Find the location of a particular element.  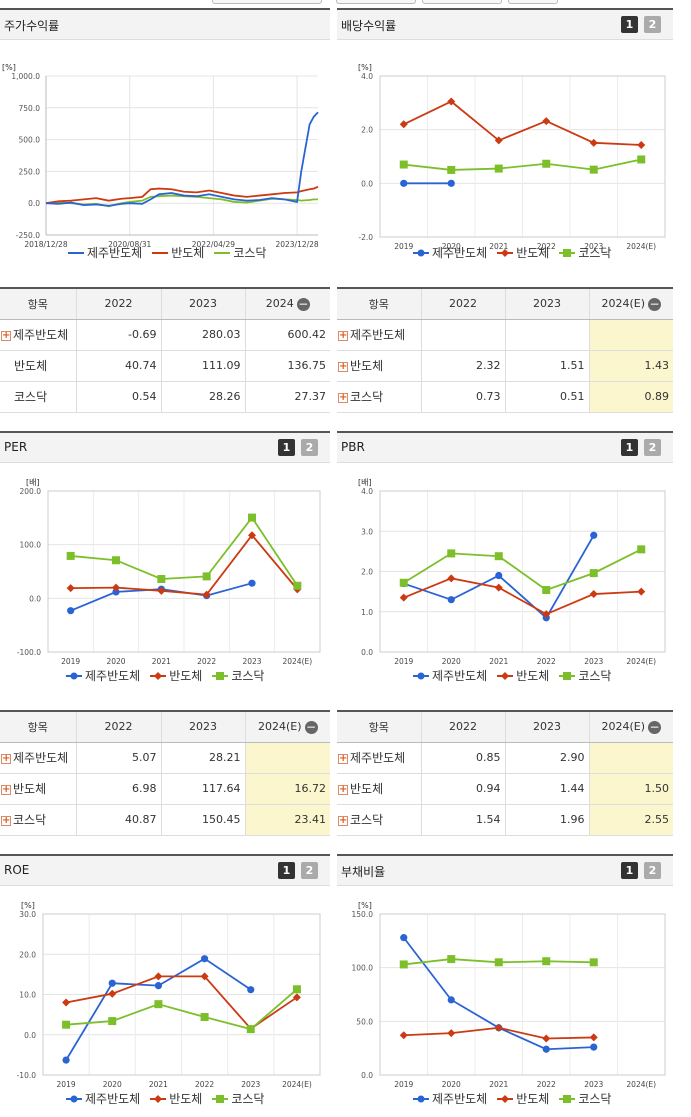

series-line is located at coordinates (182, 1009).